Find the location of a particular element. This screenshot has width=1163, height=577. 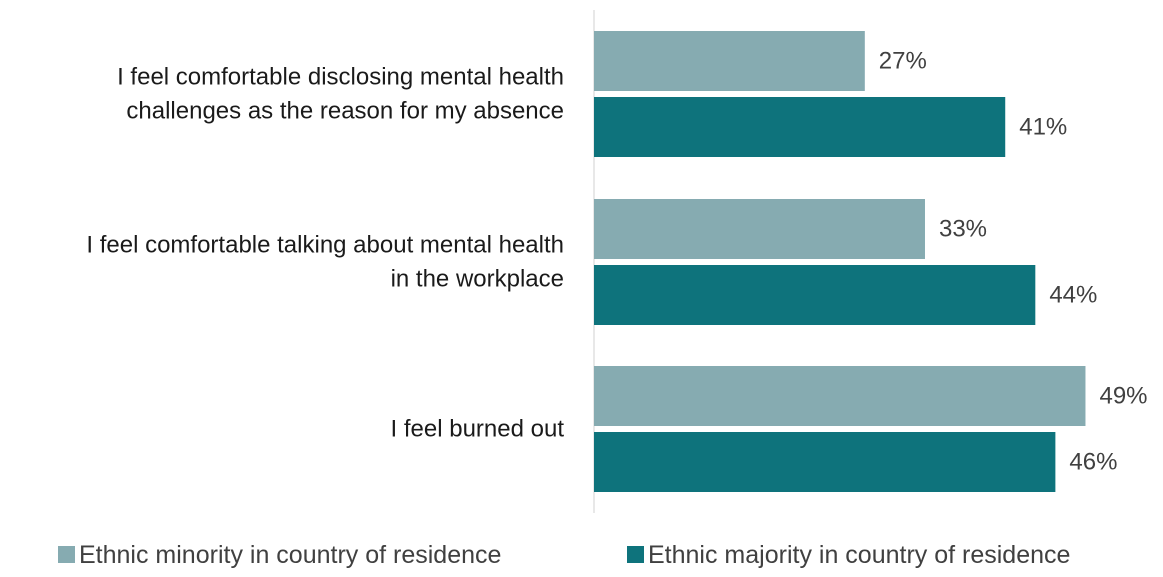

value-label-majority-1: 44% is located at coordinates (1073, 295).